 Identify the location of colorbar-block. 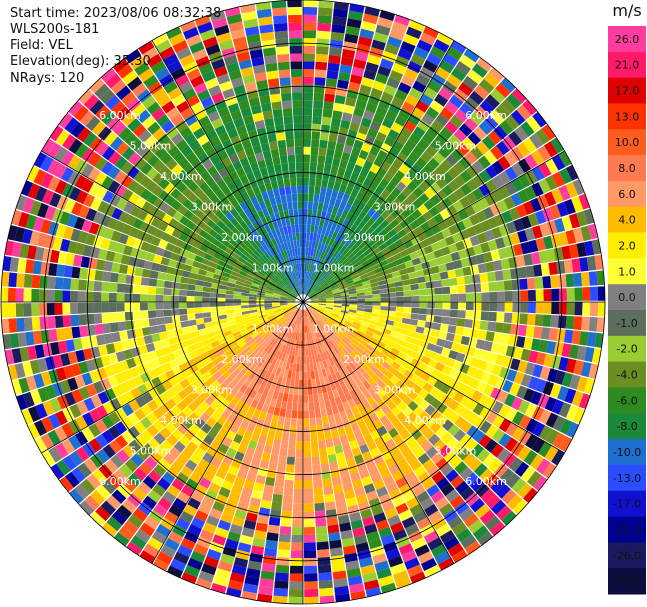
(627, 90).